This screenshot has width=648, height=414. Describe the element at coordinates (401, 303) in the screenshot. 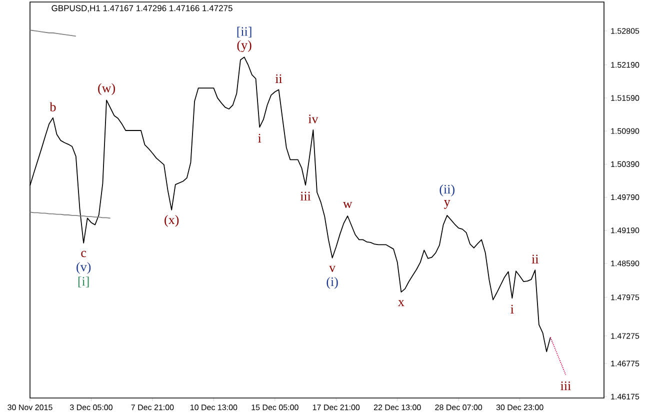

I see `annotation: x` at that location.